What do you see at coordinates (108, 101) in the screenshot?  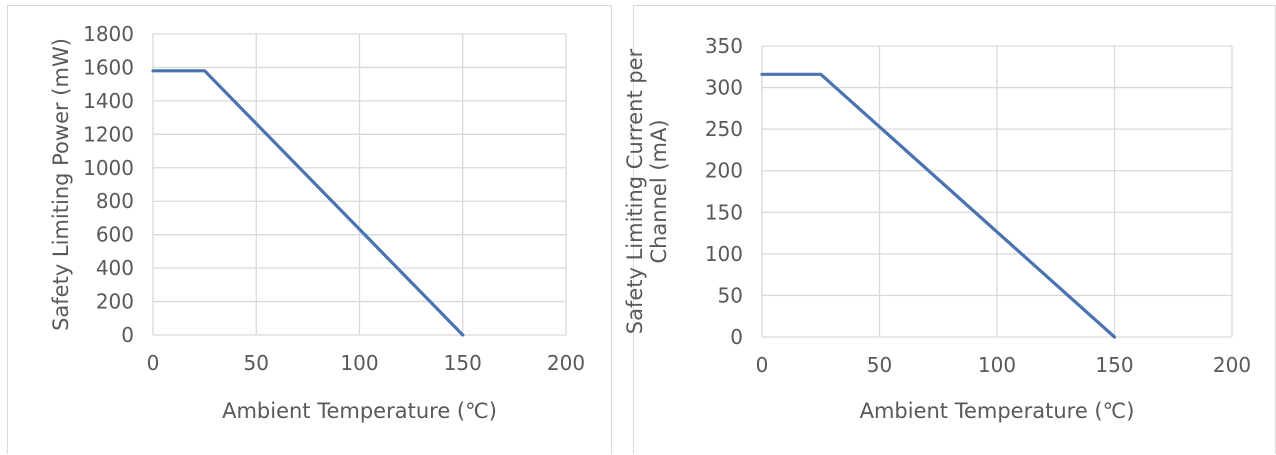 I see `y-tick-label: 1400` at bounding box center [108, 101].